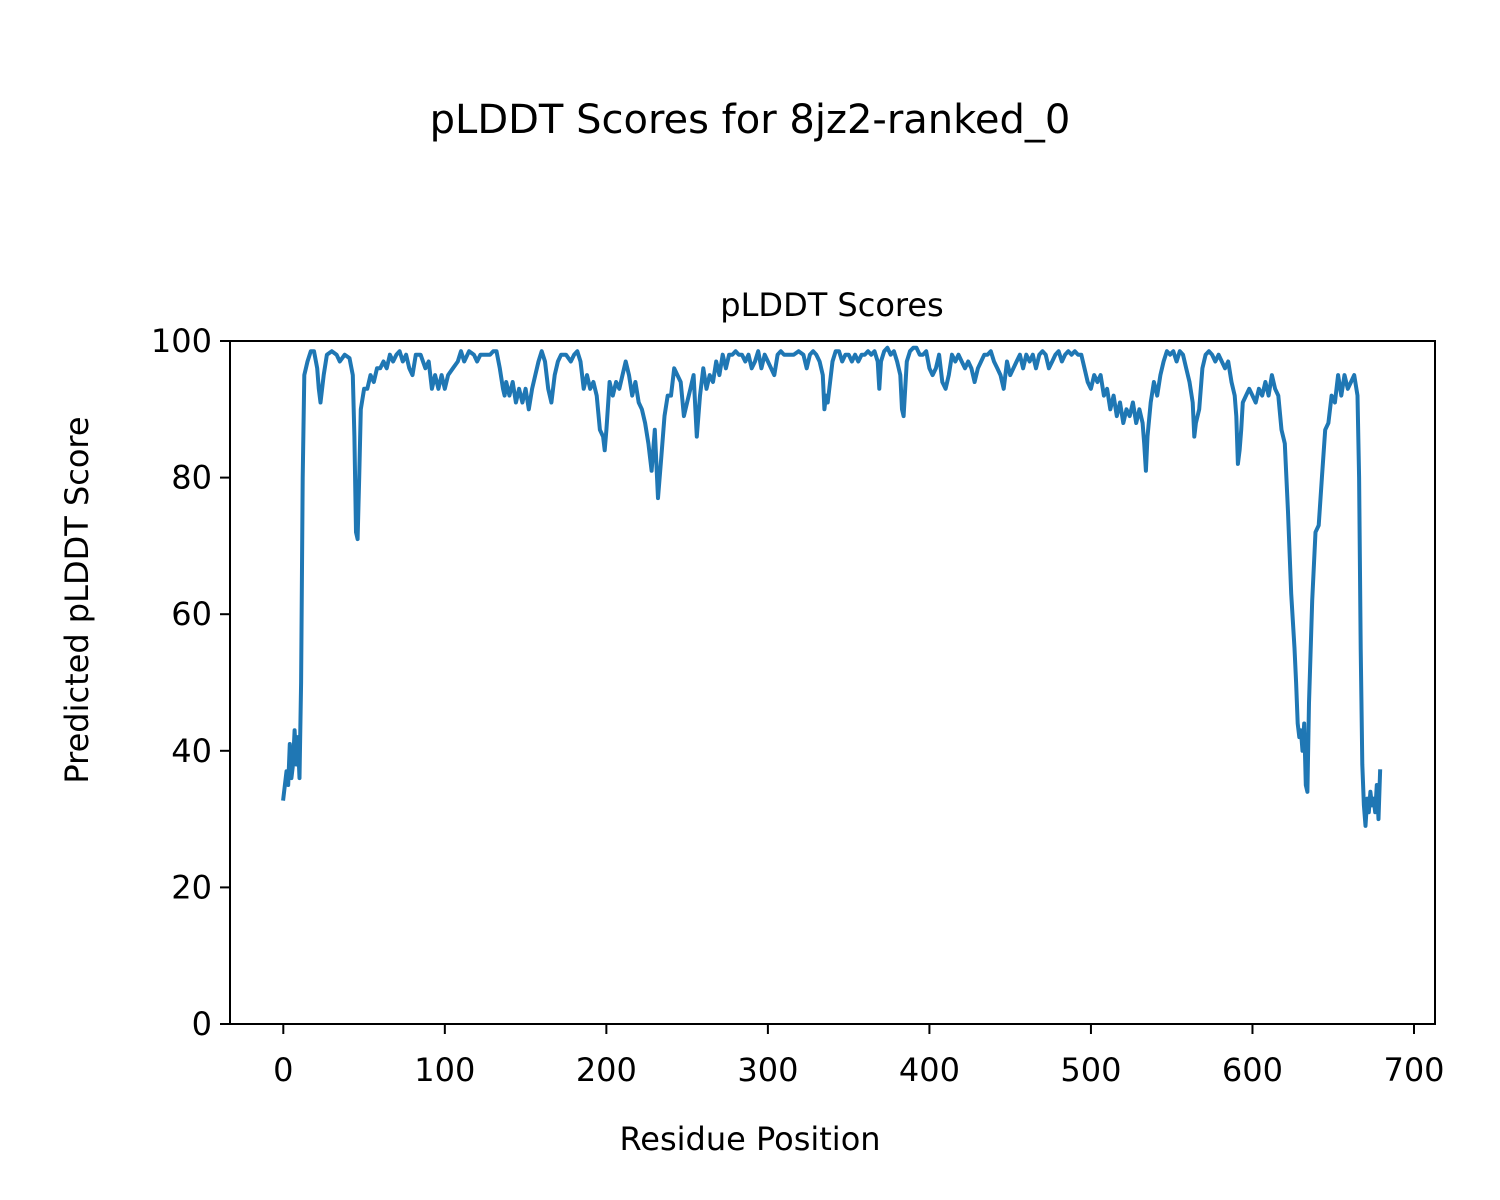  I want to click on y-axis-label: Predicted pLDDT Score, so click(77, 599).